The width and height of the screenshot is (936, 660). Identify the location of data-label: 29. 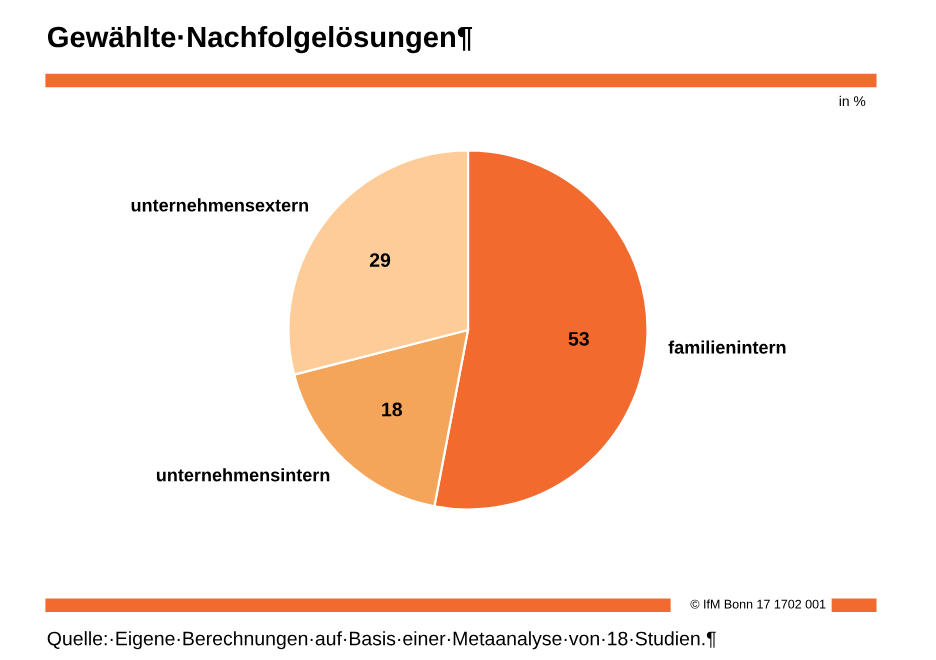
(380, 260).